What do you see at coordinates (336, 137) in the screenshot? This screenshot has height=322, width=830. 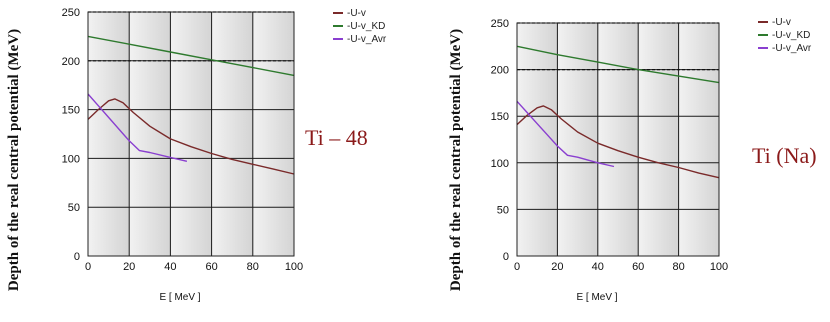 I see `material-annotation: Ti – 48` at bounding box center [336, 137].